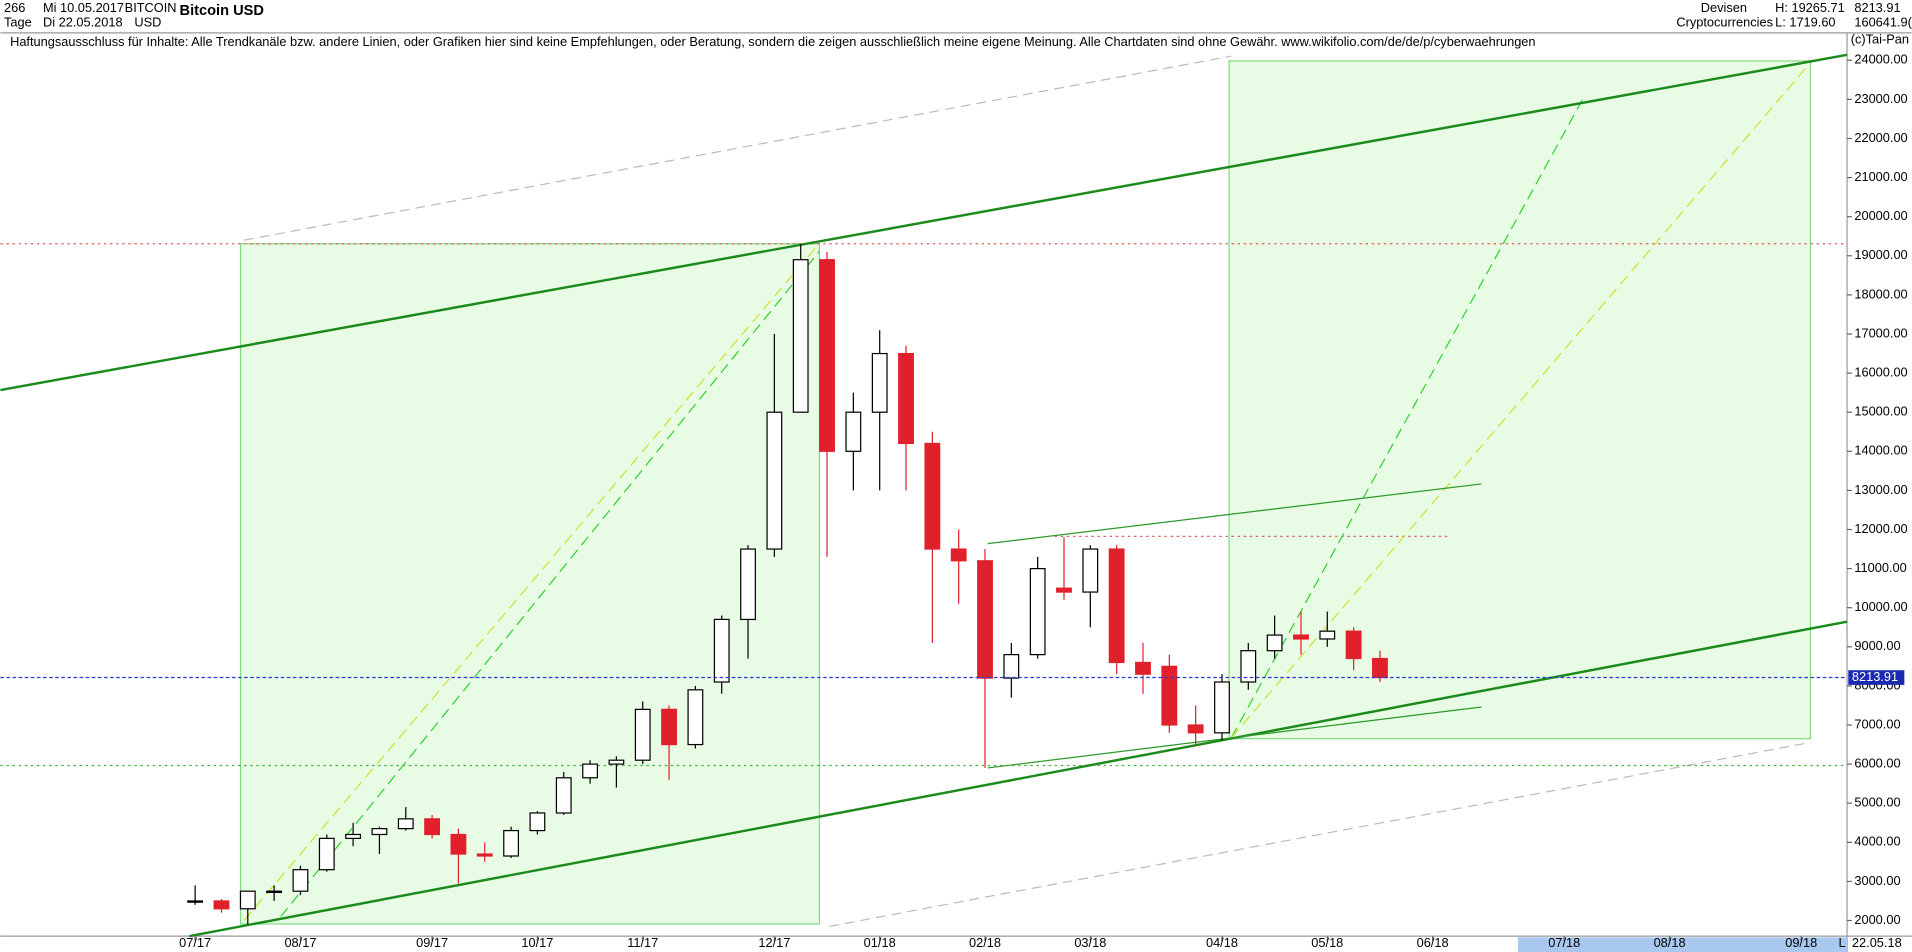  What do you see at coordinates (1880, 137) in the screenshot?
I see `y-tick-label: 22000.00` at bounding box center [1880, 137].